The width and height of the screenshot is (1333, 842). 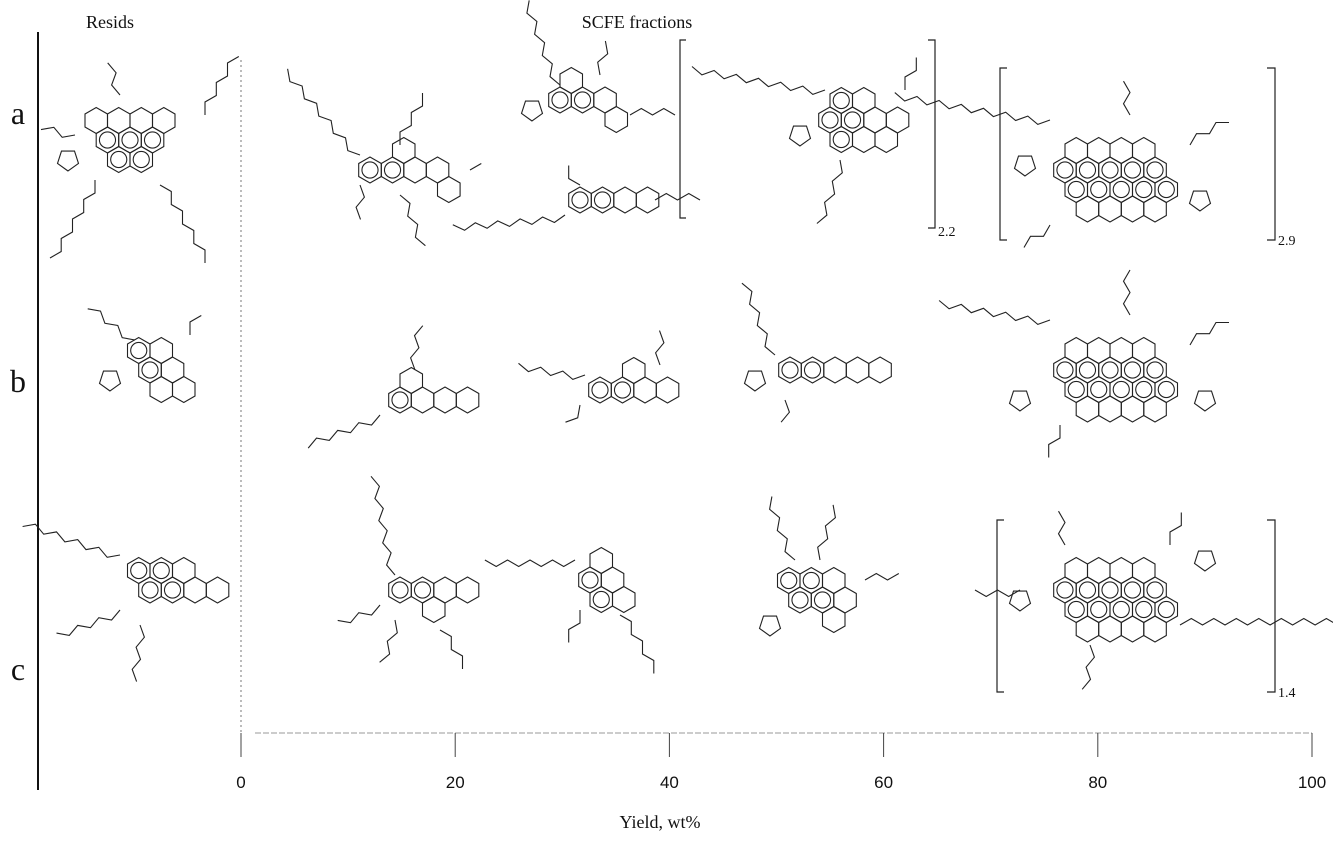 What do you see at coordinates (637, 22) in the screenshot?
I see `scfe-header: SCFE fractions` at bounding box center [637, 22].